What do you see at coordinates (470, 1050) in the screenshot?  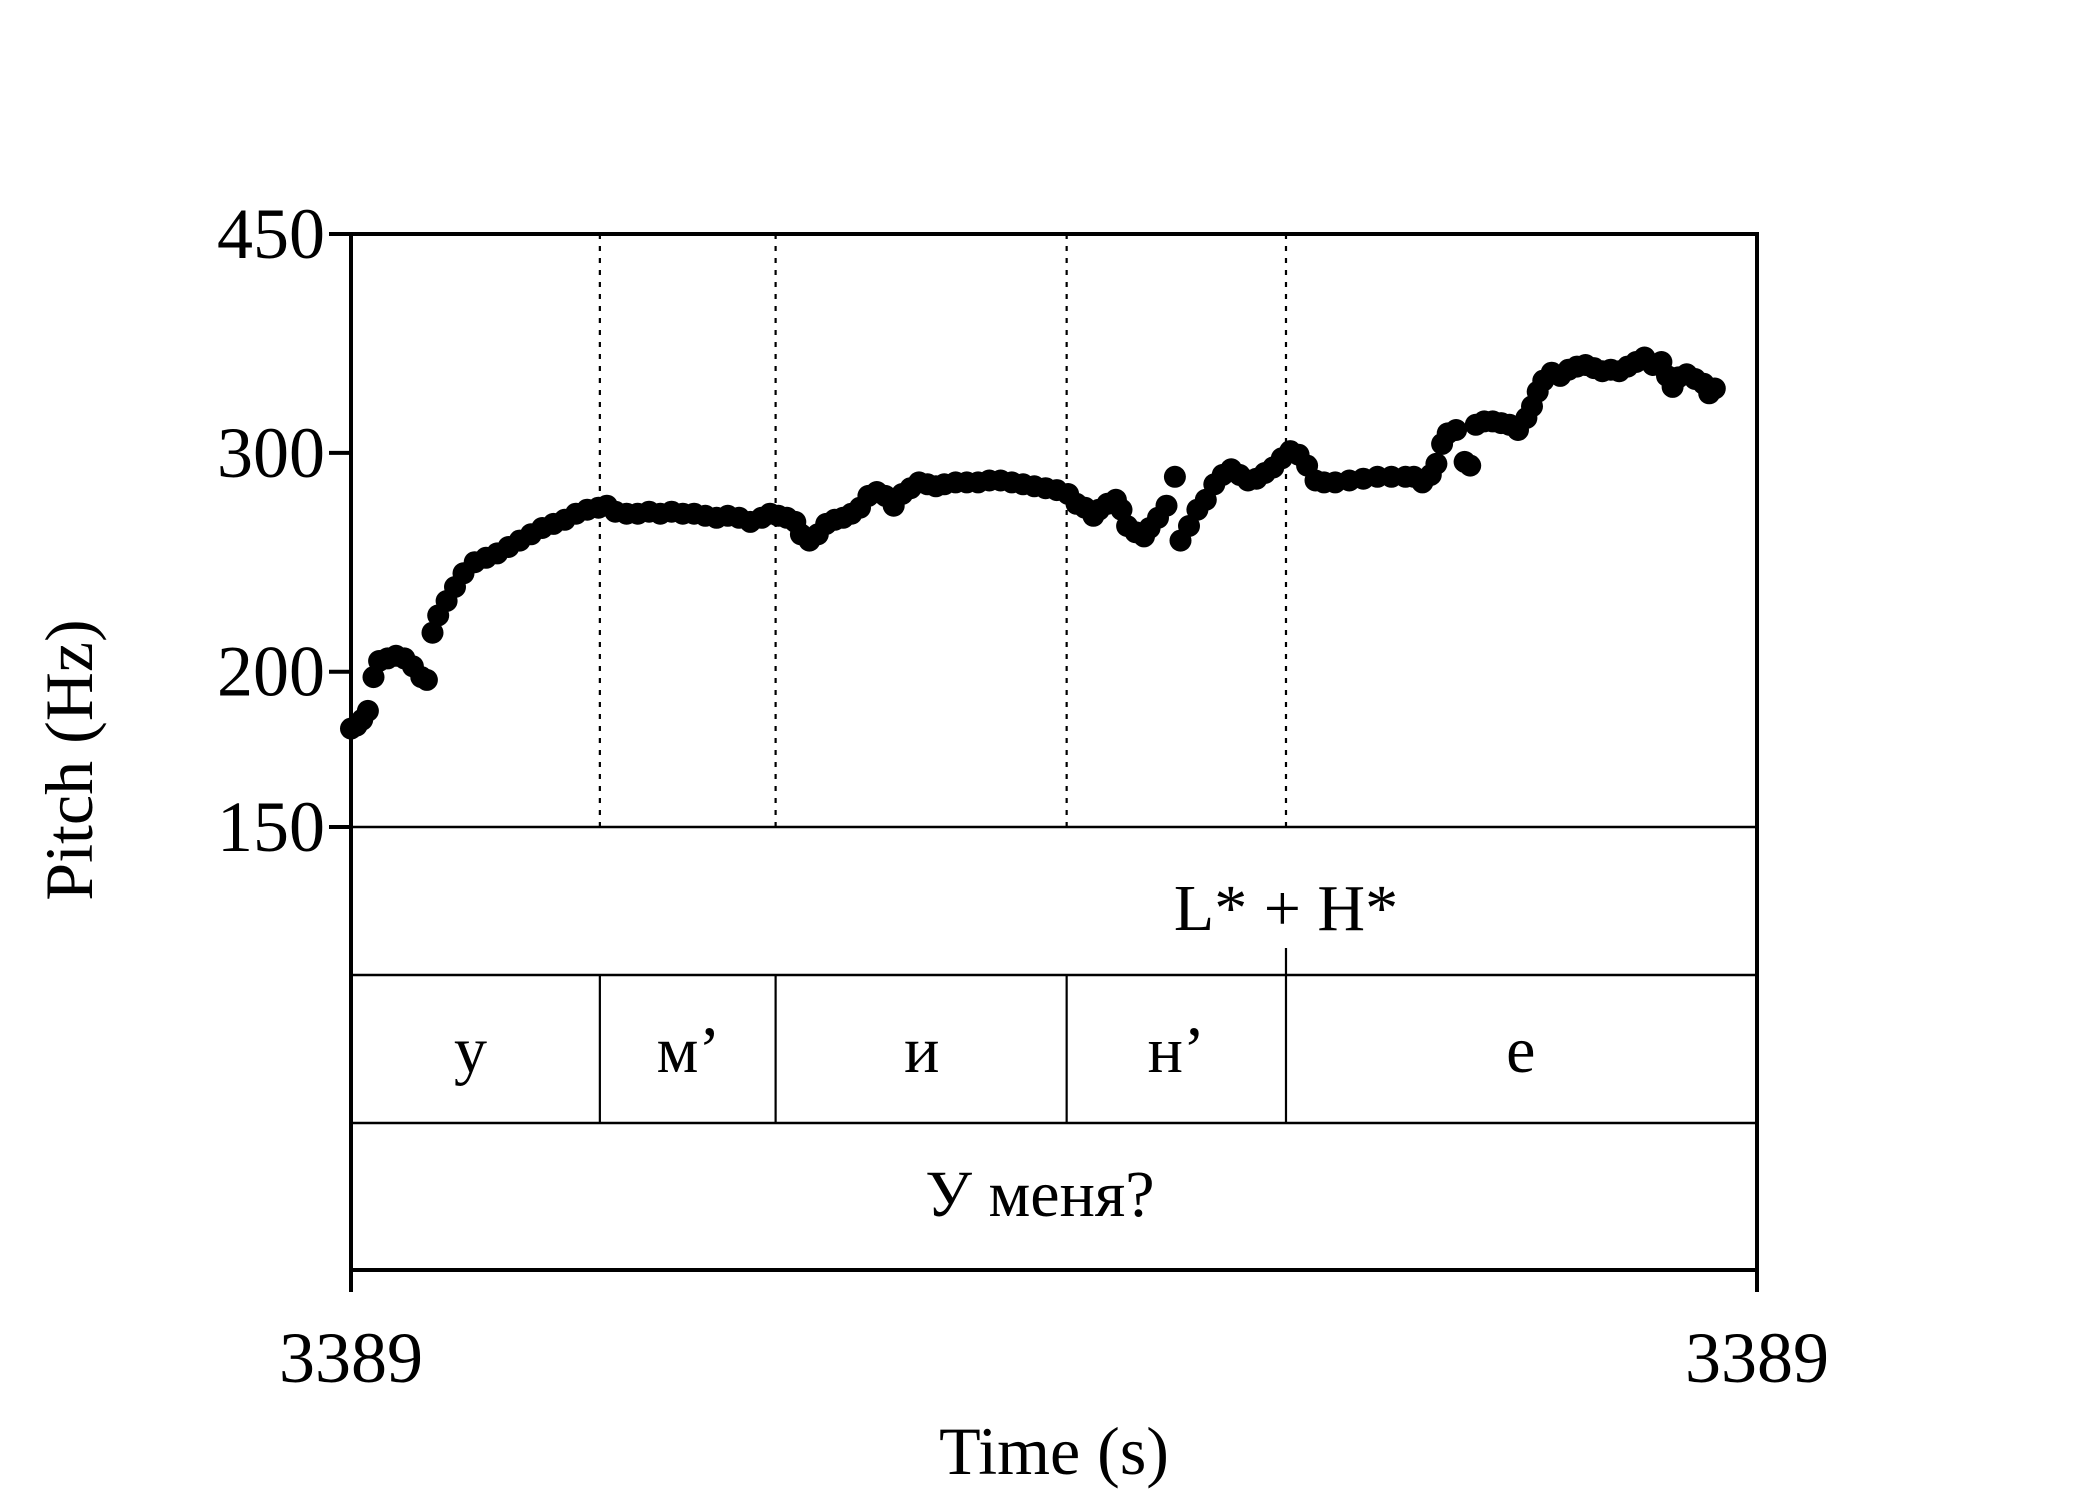 I see `segment-label: у` at bounding box center [470, 1050].